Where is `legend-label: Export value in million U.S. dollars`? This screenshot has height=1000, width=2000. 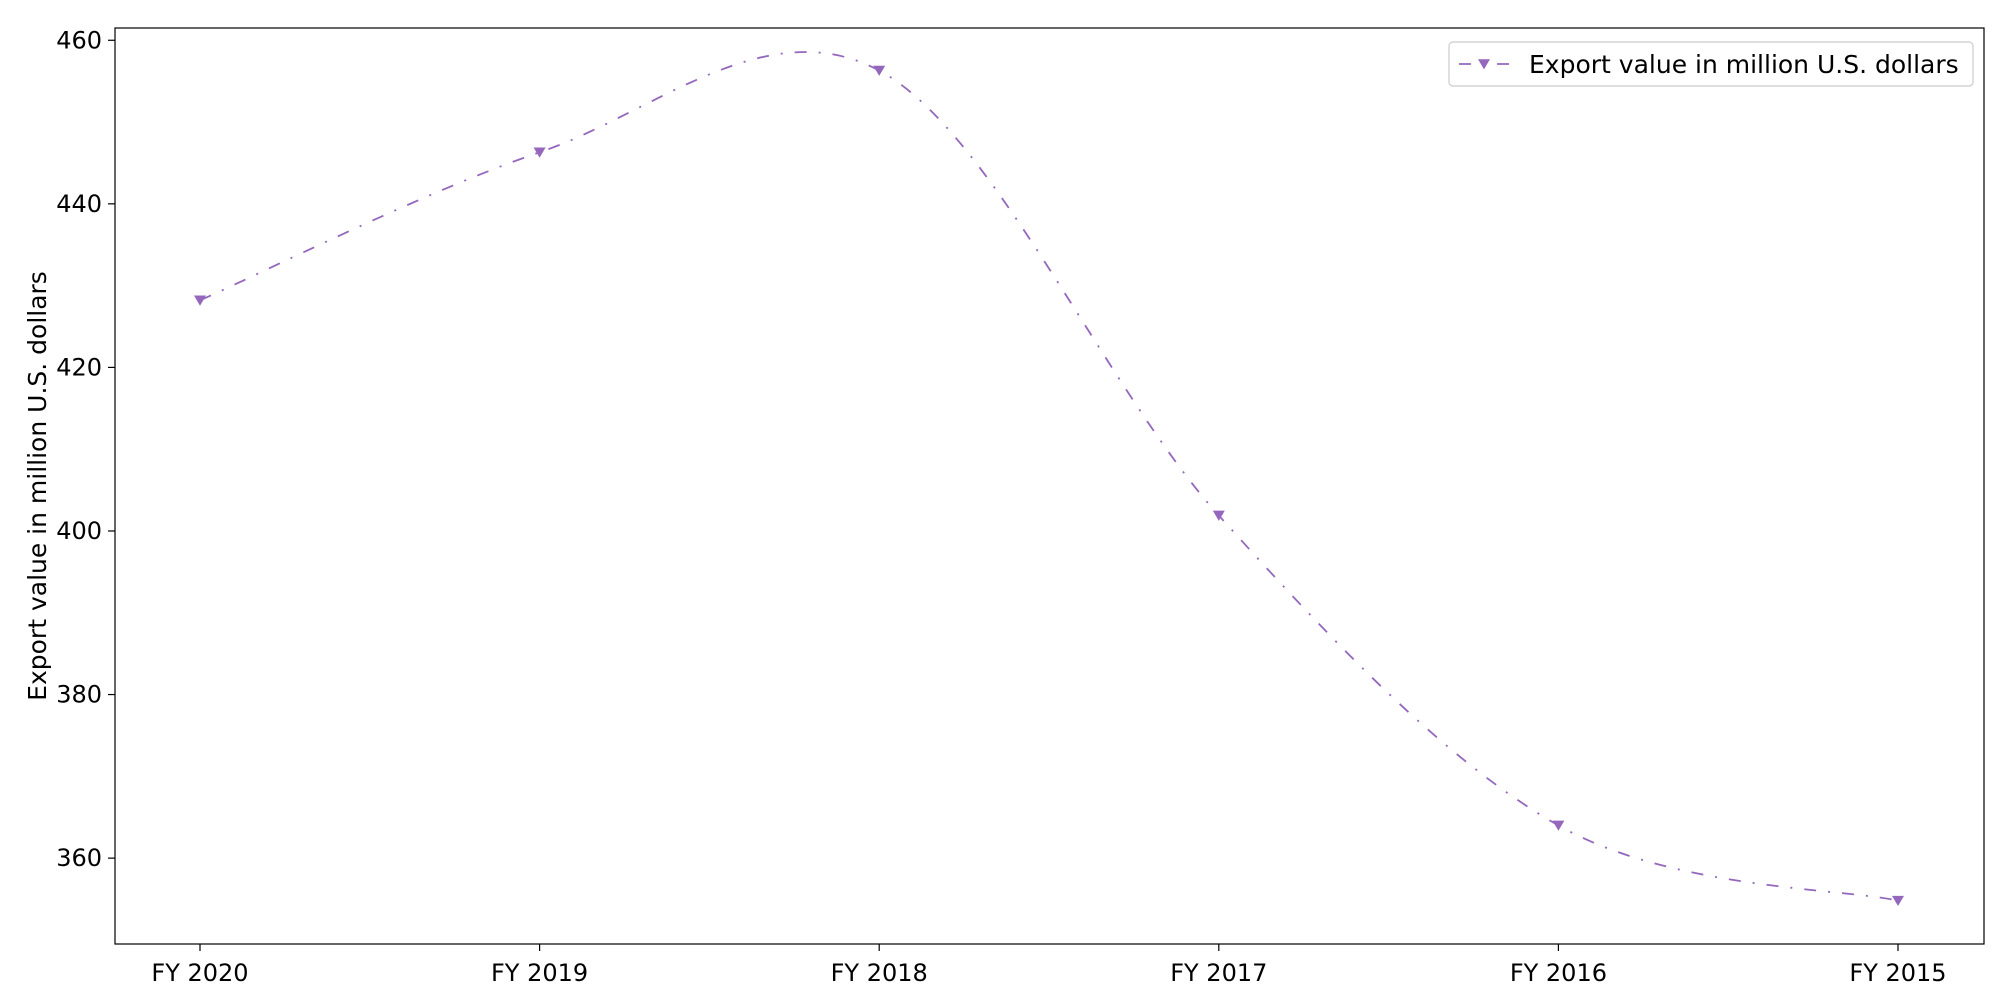
legend-label: Export value in million U.S. dollars is located at coordinates (1744, 64).